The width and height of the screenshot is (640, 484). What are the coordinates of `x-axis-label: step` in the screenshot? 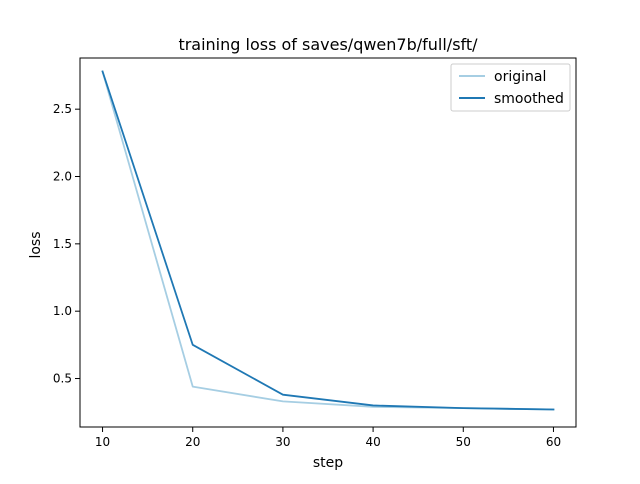 It's located at (328, 463).